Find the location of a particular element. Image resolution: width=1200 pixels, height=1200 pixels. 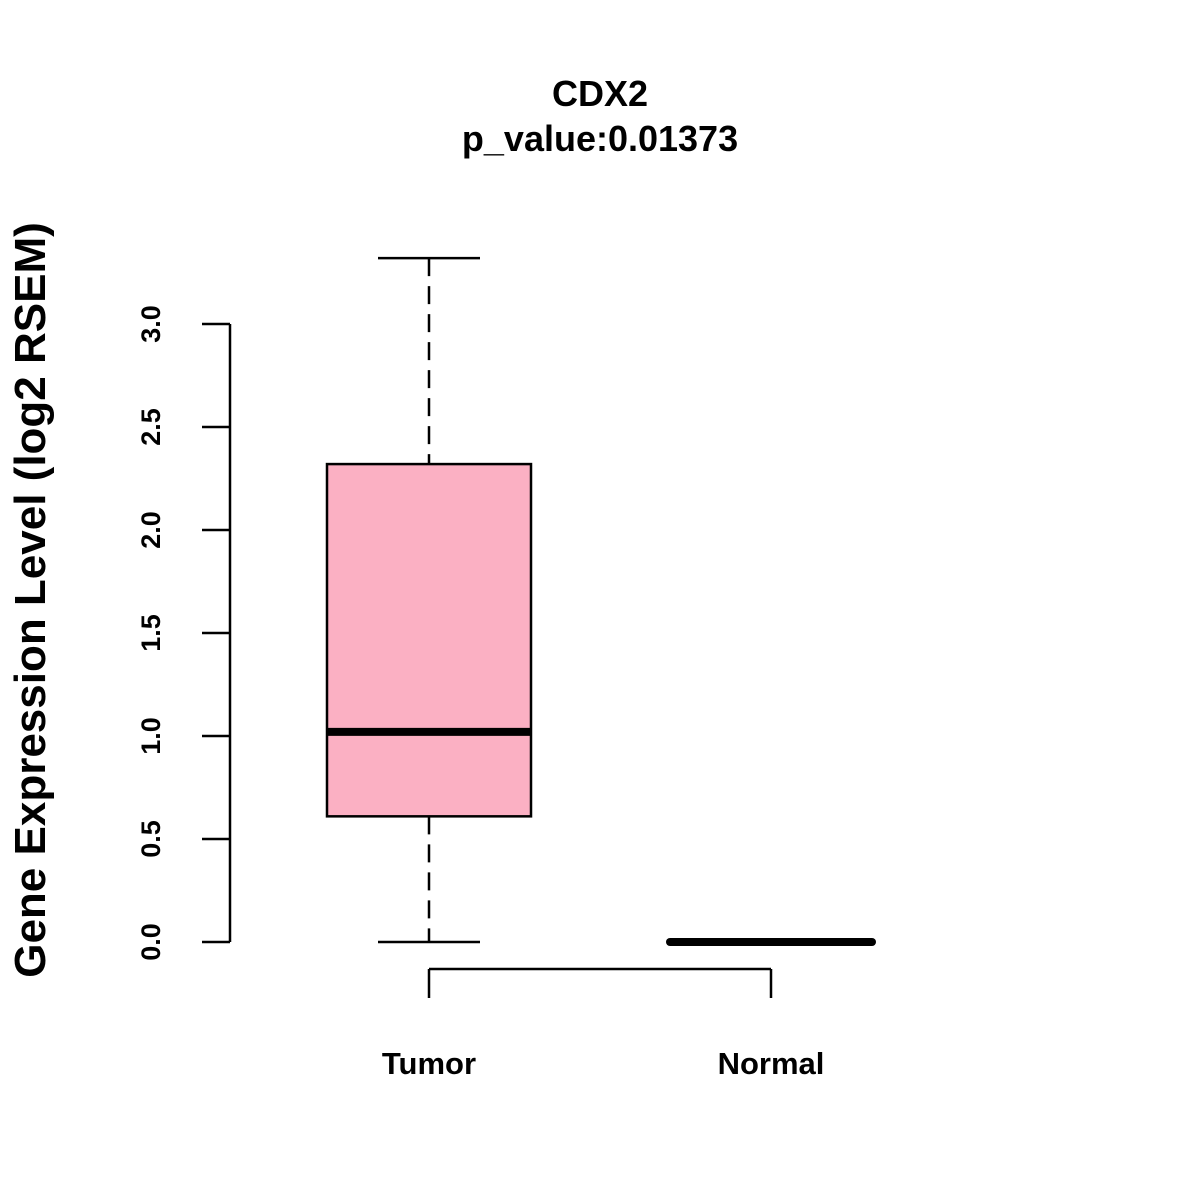

box-iqr is located at coordinates (429, 640).